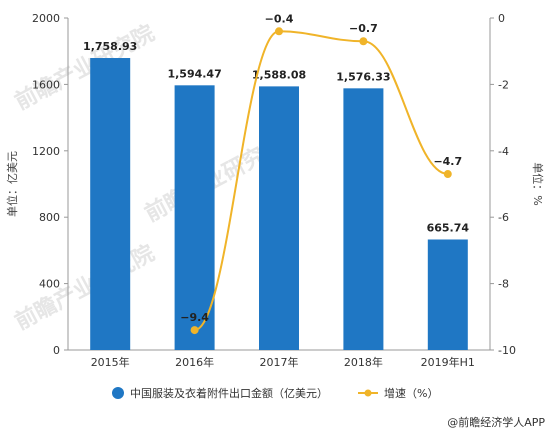  Describe the element at coordinates (85, 67) in the screenshot. I see `watermark-text-0: 前瞻产业研究院` at that location.